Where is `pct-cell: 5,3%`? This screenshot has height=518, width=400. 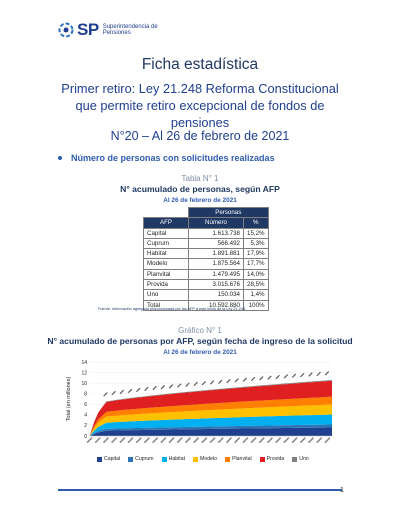
pct-cell: 5,3% is located at coordinates (256, 243).